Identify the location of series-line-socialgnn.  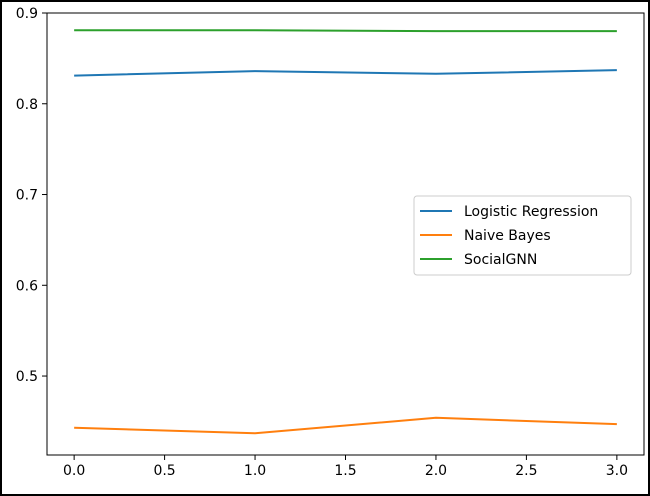
(345, 31).